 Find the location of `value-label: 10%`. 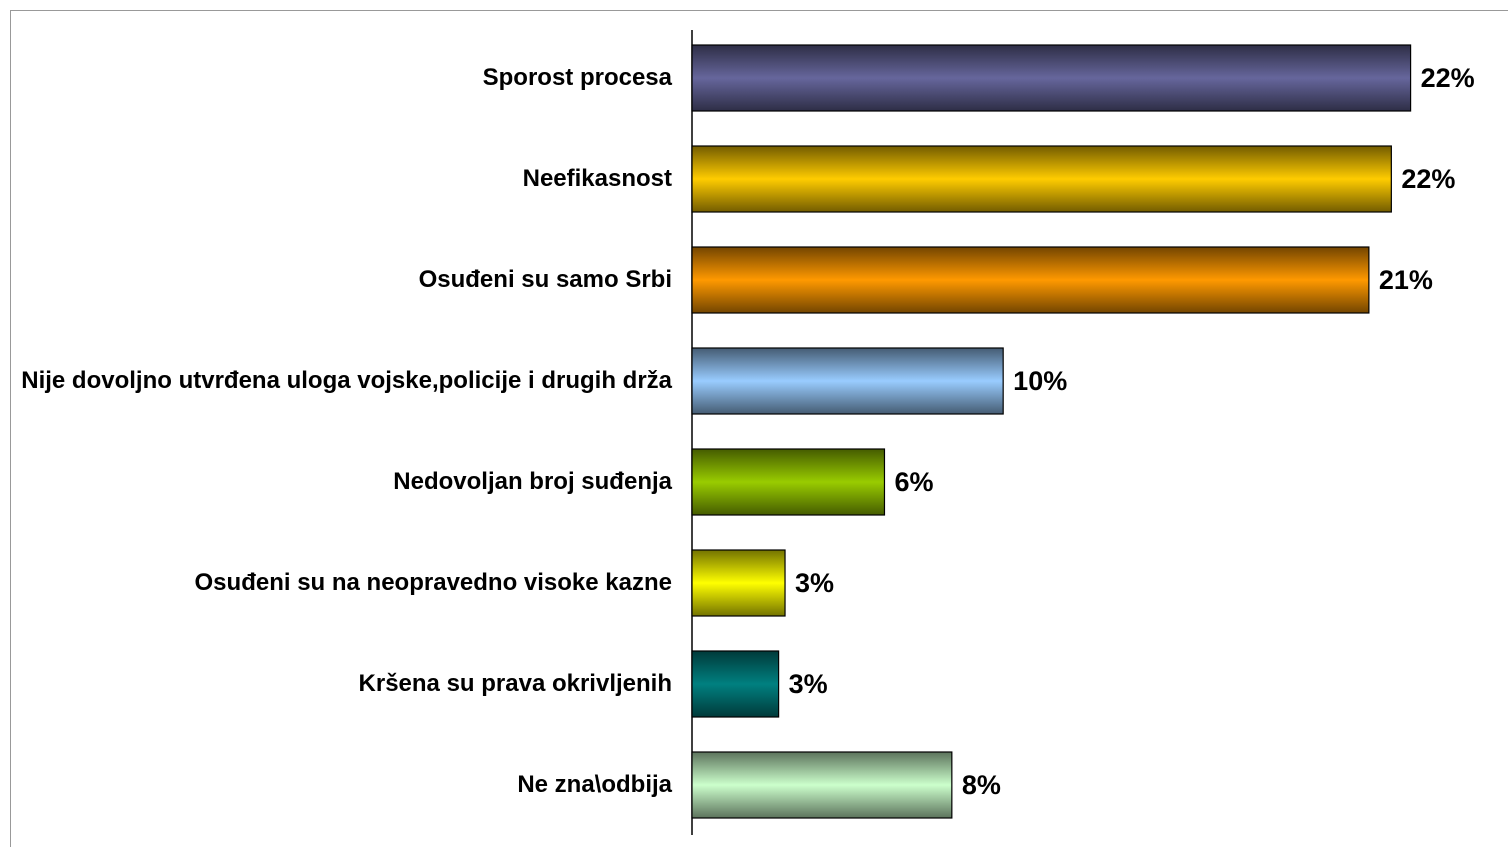

value-label: 10% is located at coordinates (1040, 381).